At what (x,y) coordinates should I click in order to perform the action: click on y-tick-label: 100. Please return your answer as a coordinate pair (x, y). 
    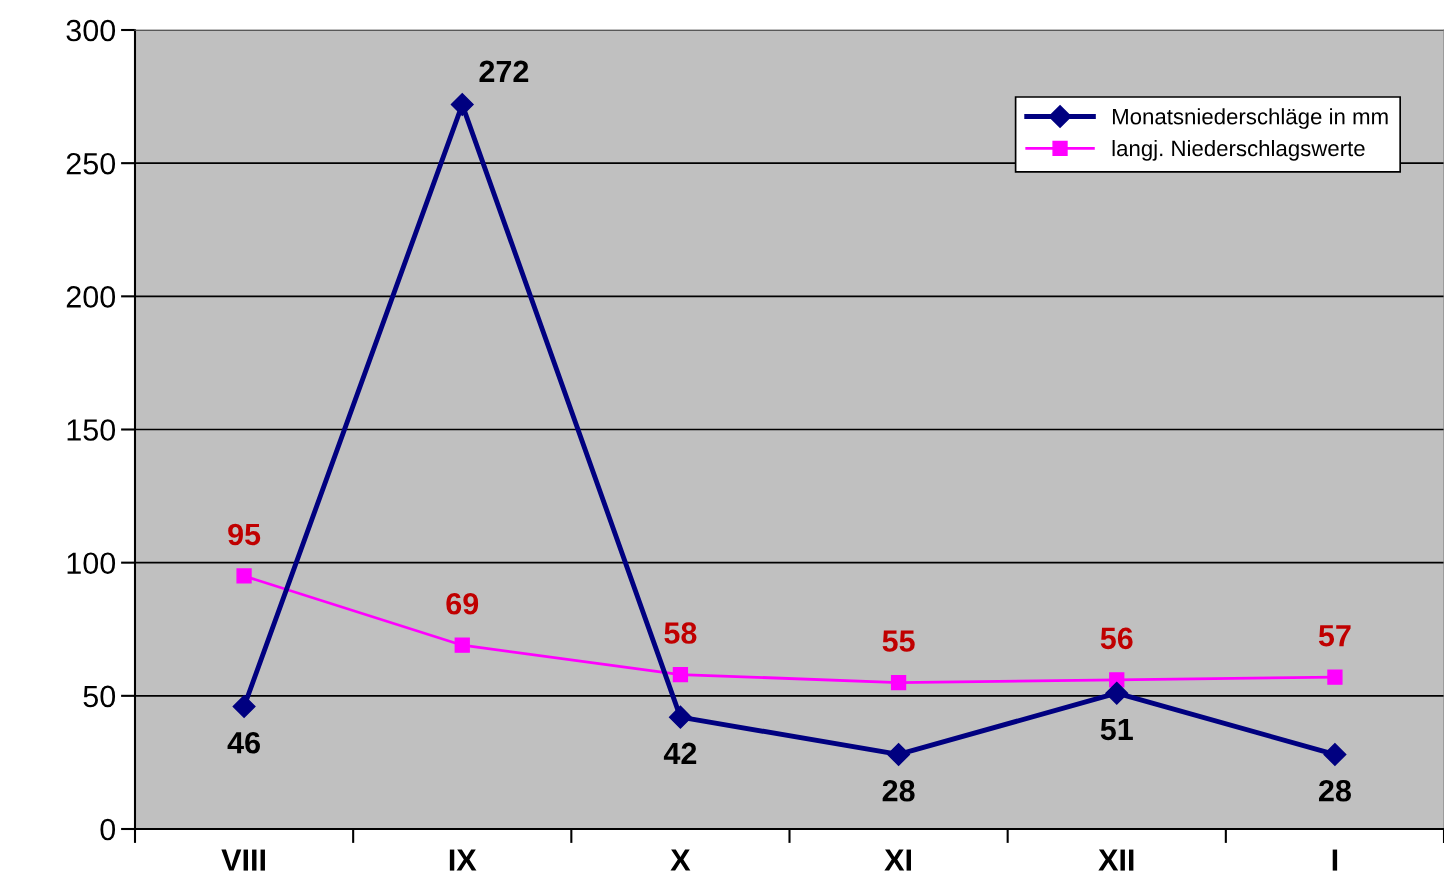
    Looking at the image, I should click on (91, 563).